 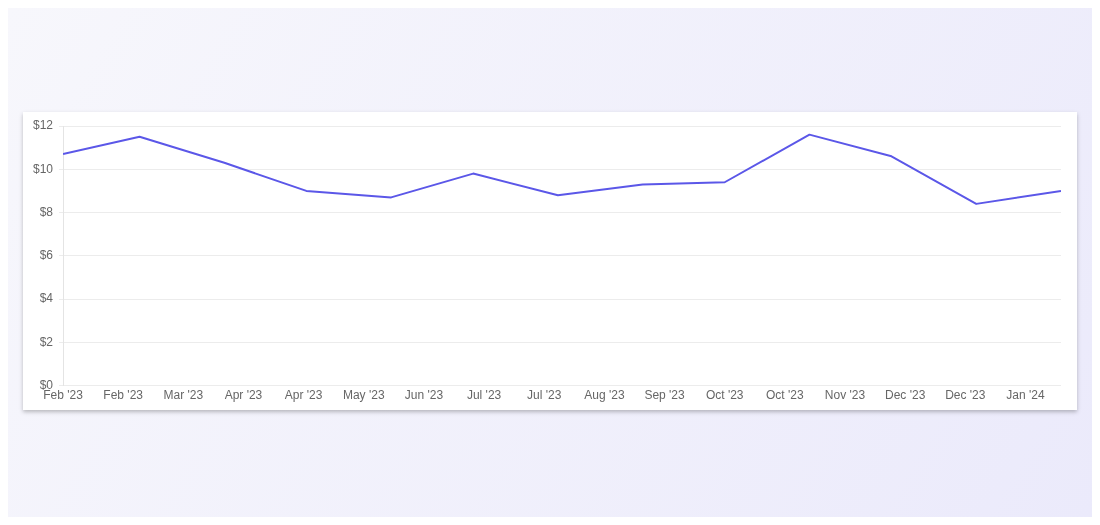 I want to click on x-tick-label: Sep '23, so click(x=665, y=395).